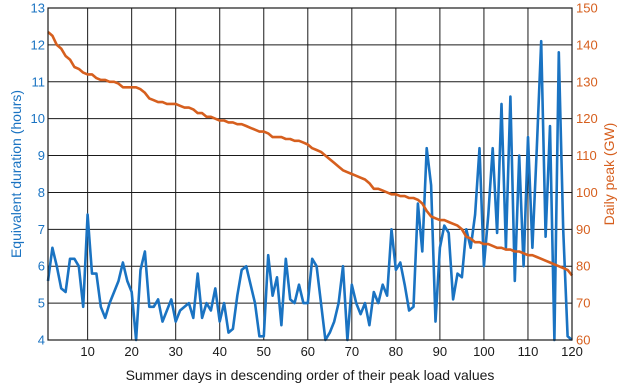 This screenshot has width=623, height=388. Describe the element at coordinates (440, 351) in the screenshot. I see `x-tick-label: 90` at that location.